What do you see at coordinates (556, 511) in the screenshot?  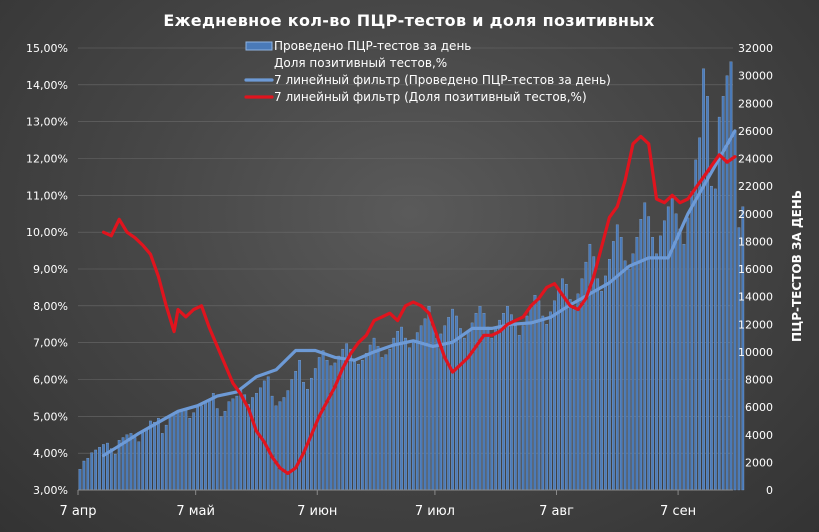 I see `x-tick-label: 7 авг` at bounding box center [556, 511].